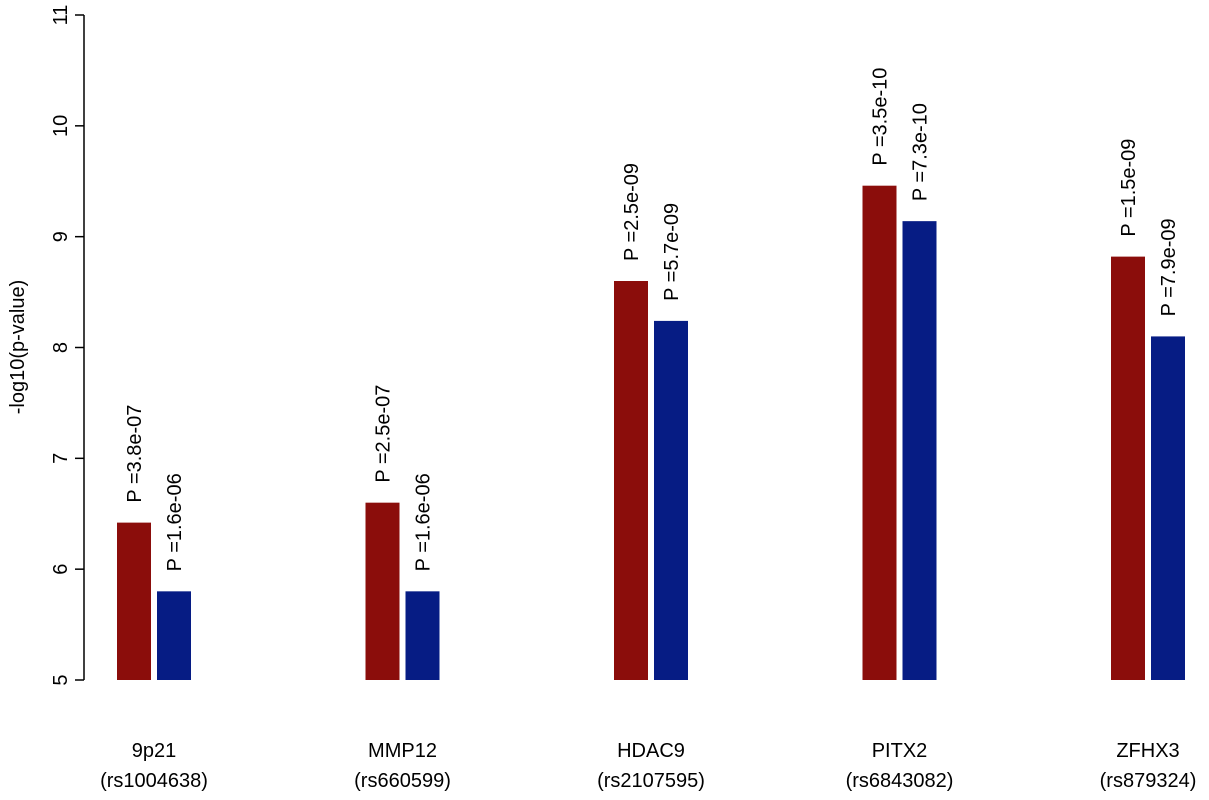 This screenshot has width=1209, height=800. Describe the element at coordinates (154, 751) in the screenshot. I see `category-label: 9p21` at that location.